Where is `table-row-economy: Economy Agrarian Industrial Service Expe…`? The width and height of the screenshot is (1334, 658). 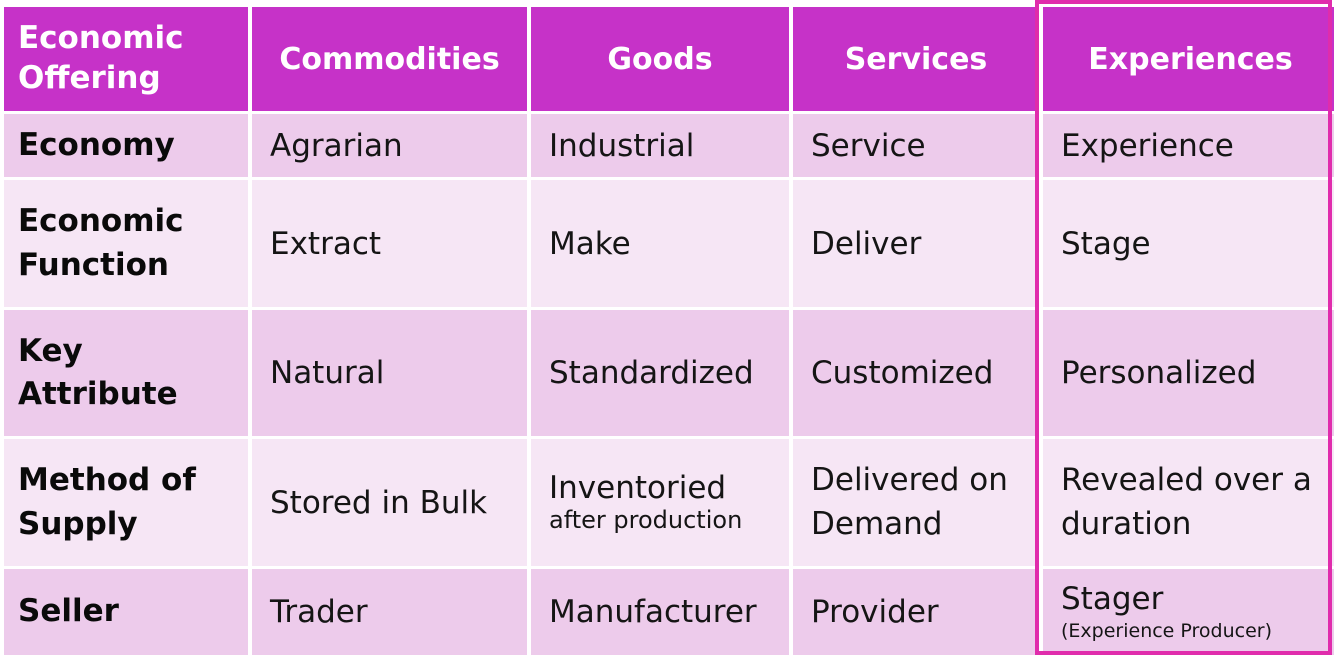 table-row-economy: Economy Agrarian Industrial Service Expe… is located at coordinates (669, 146).